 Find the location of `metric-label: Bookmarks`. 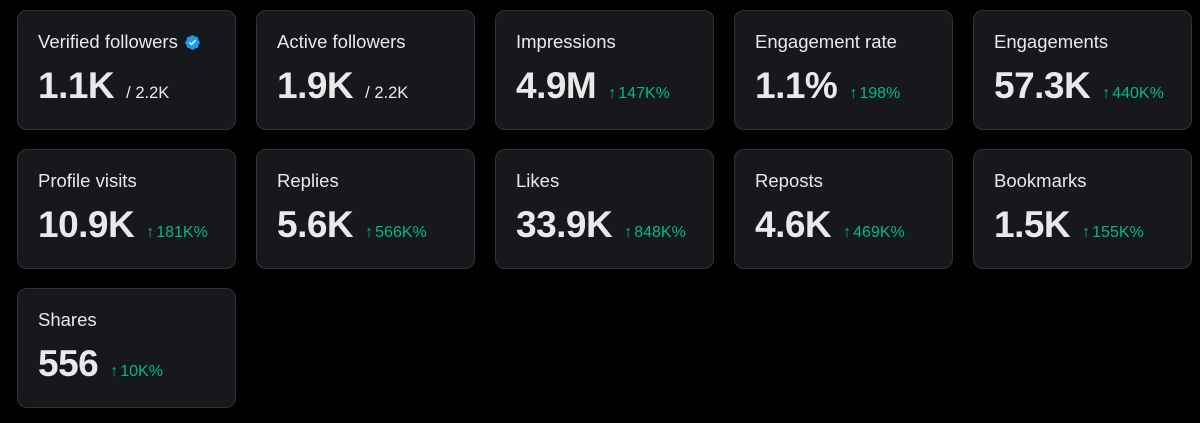

metric-label: Bookmarks is located at coordinates (1040, 180).